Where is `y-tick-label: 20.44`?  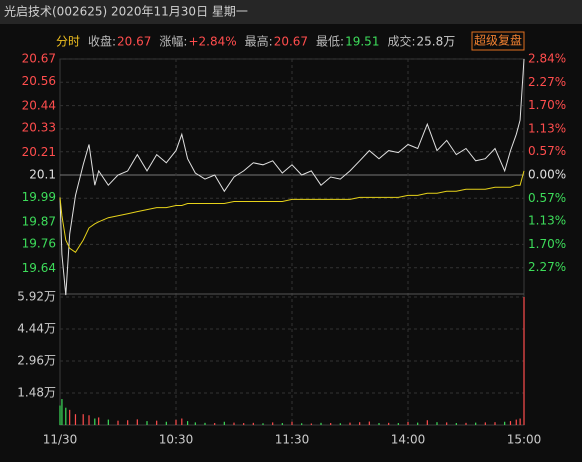 y-tick-label: 20.44 is located at coordinates (39, 105).